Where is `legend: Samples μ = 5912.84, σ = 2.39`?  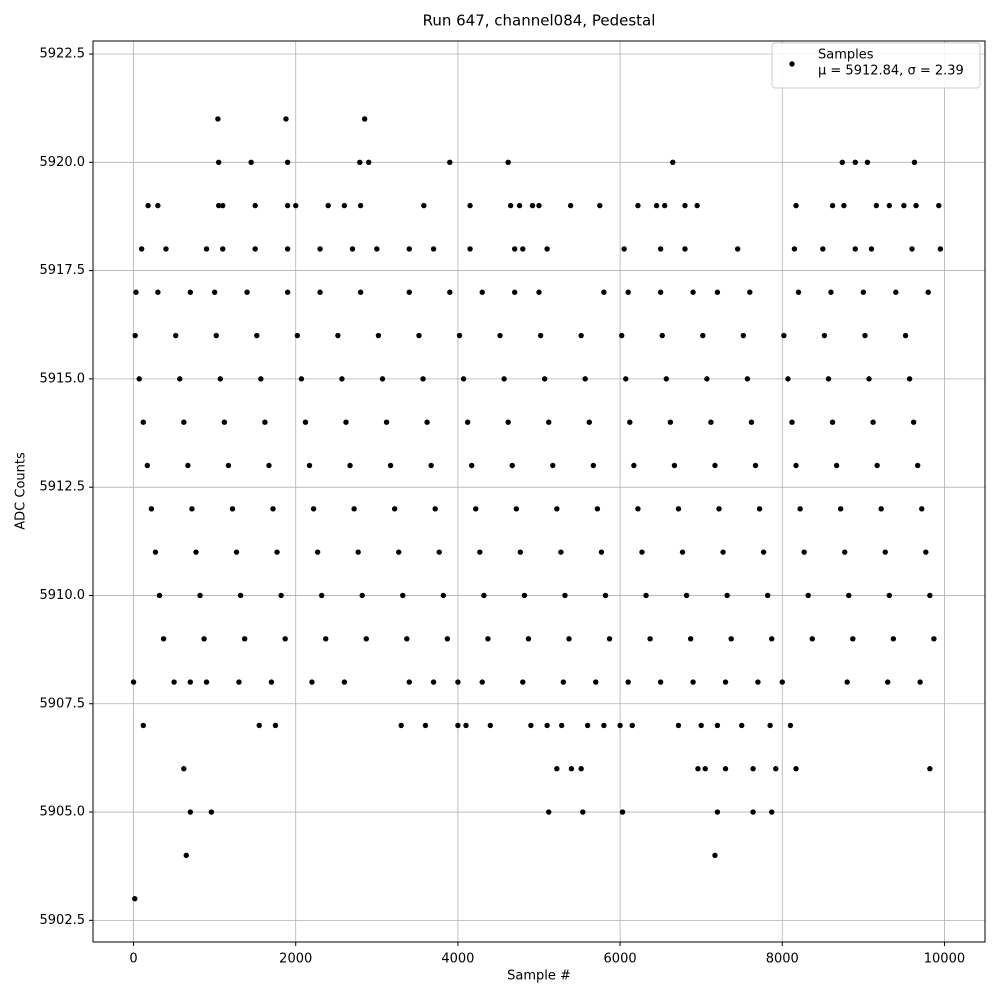
legend: Samples μ = 5912.84, σ = 2.39 is located at coordinates (876, 65).